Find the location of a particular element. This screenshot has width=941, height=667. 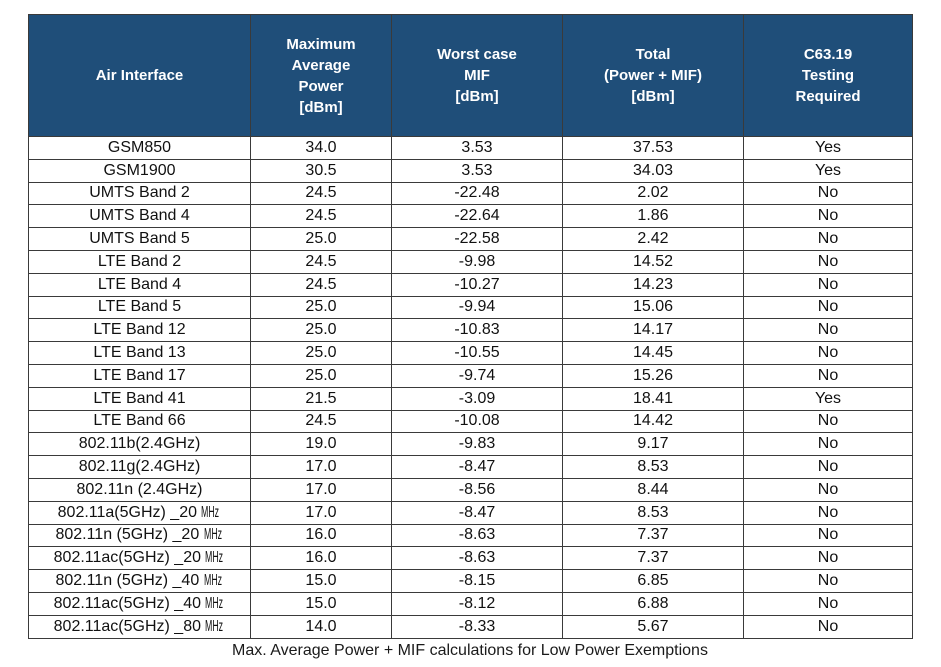

cell-worst_case_mif: -9.83 is located at coordinates (477, 444).